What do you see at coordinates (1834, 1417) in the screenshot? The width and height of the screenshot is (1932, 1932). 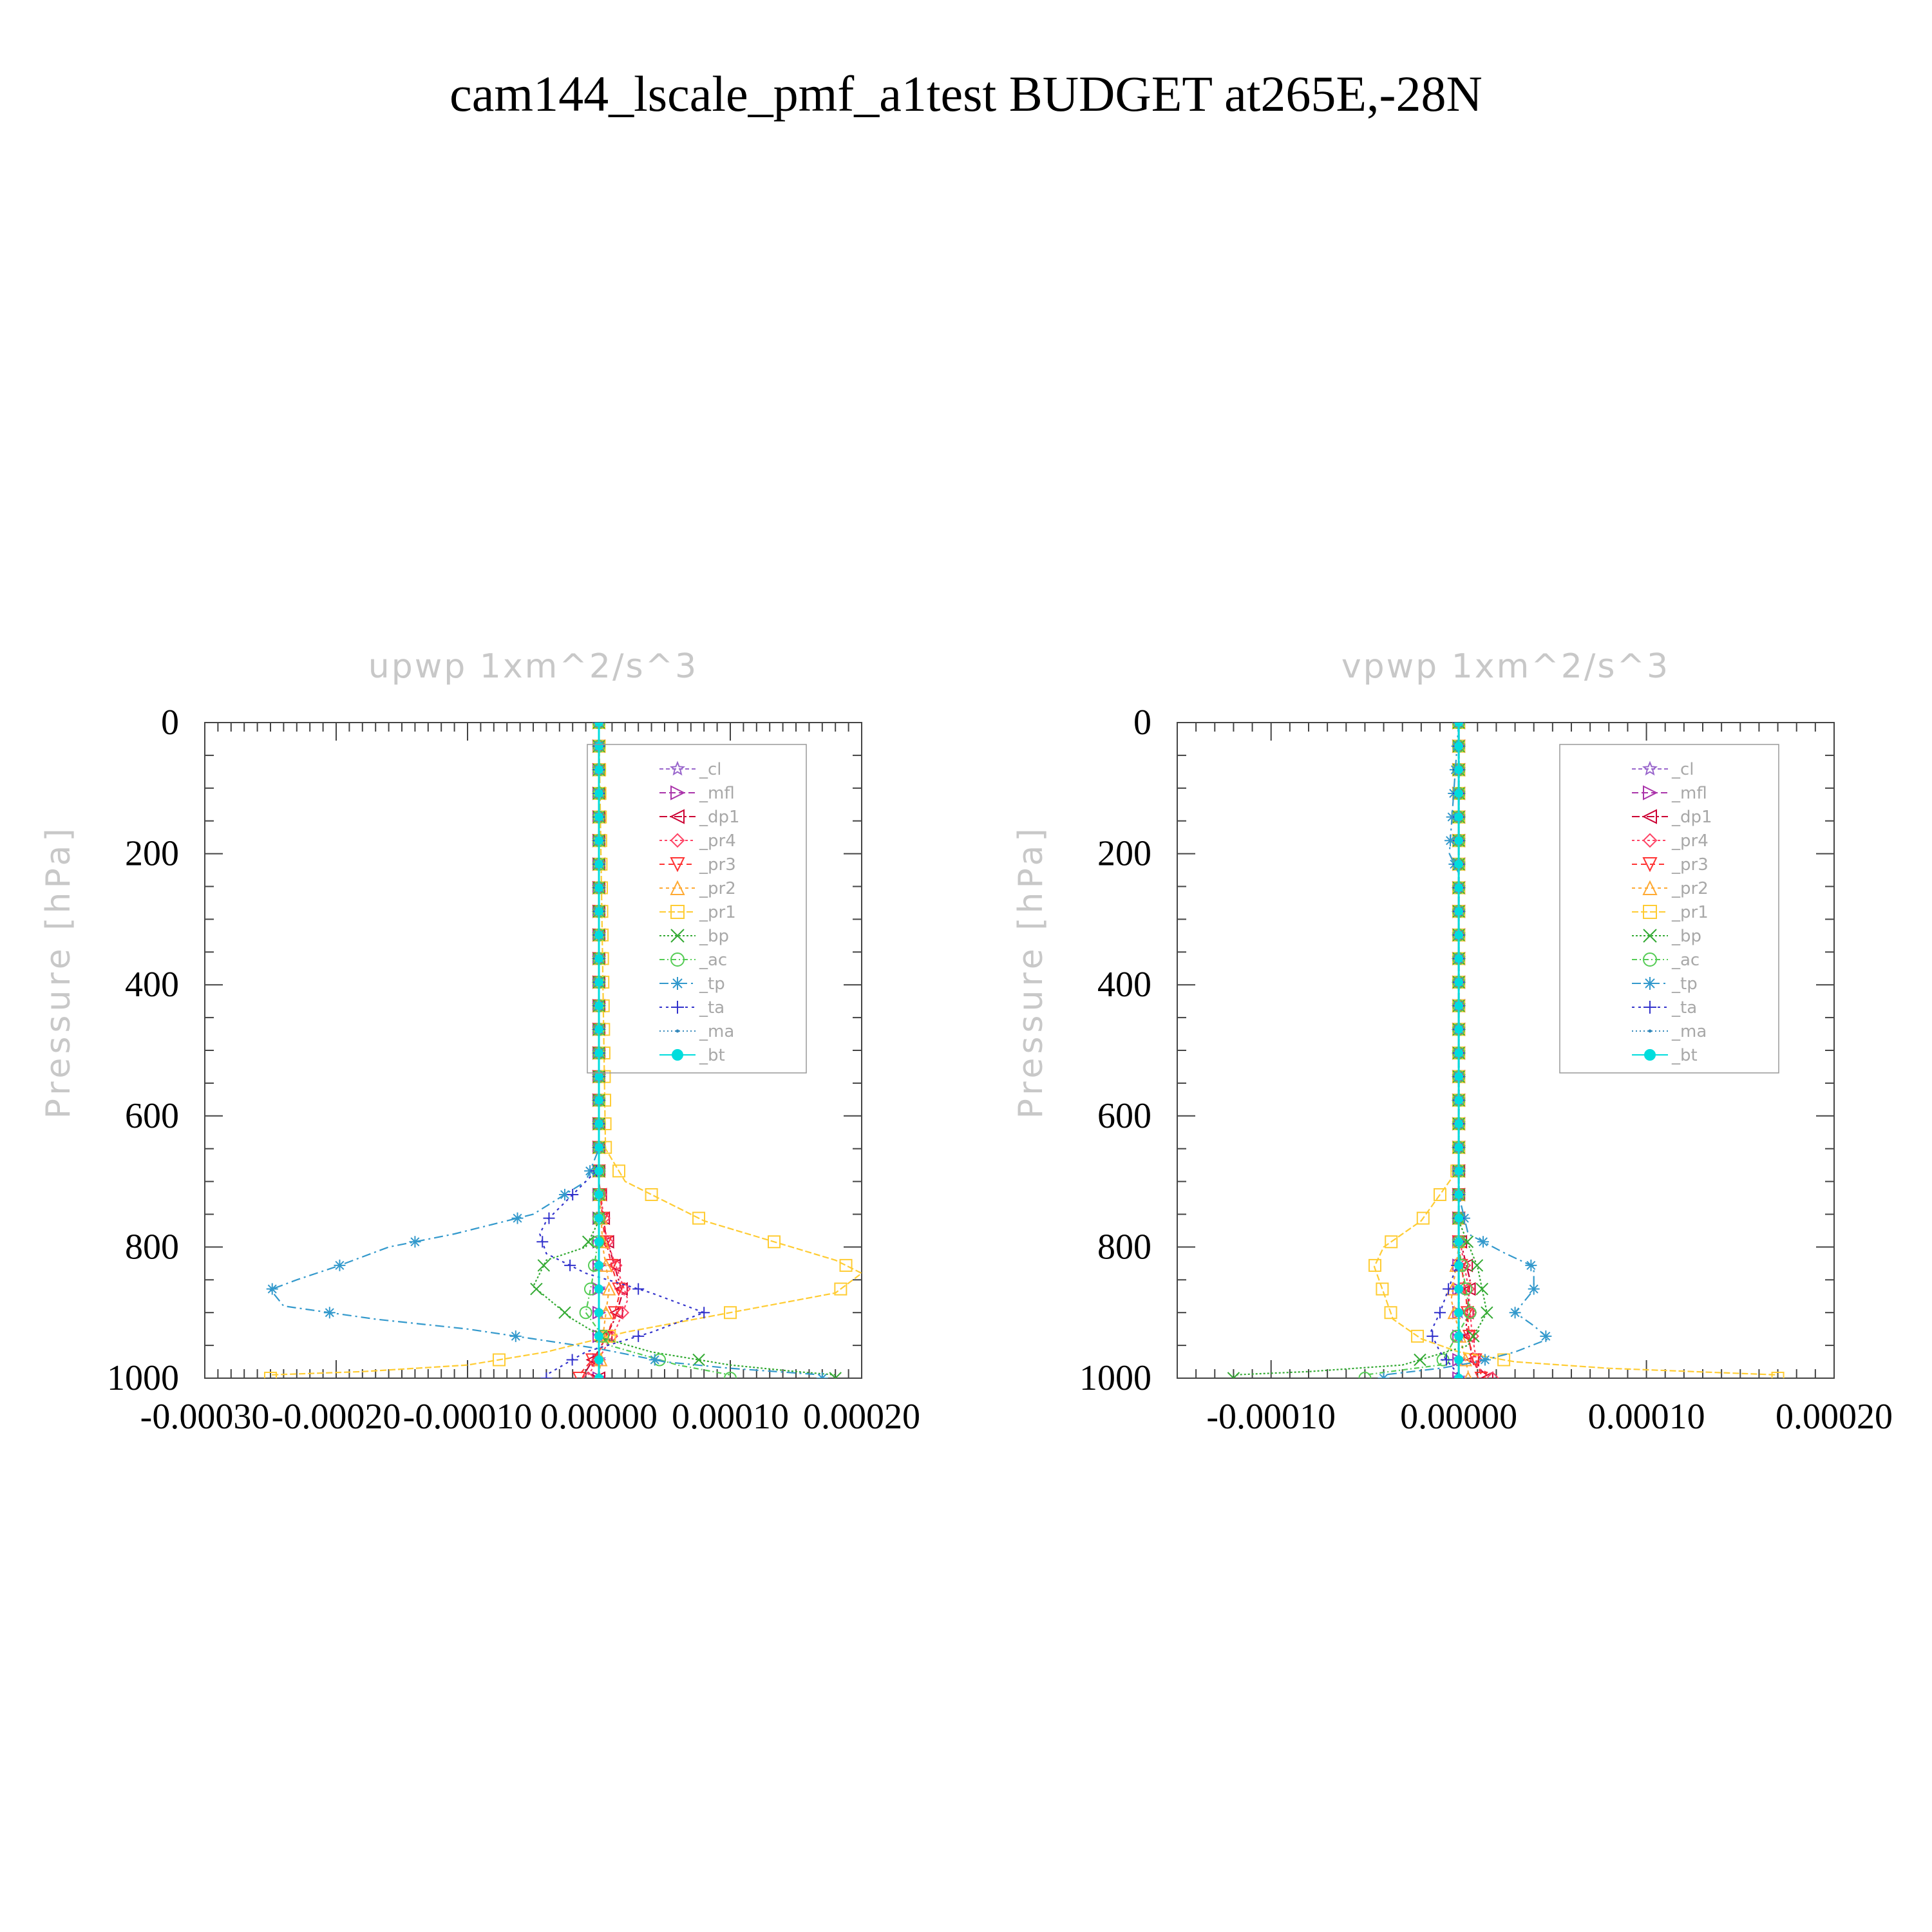 I see `x-tick-label: 0.00020` at bounding box center [1834, 1417].